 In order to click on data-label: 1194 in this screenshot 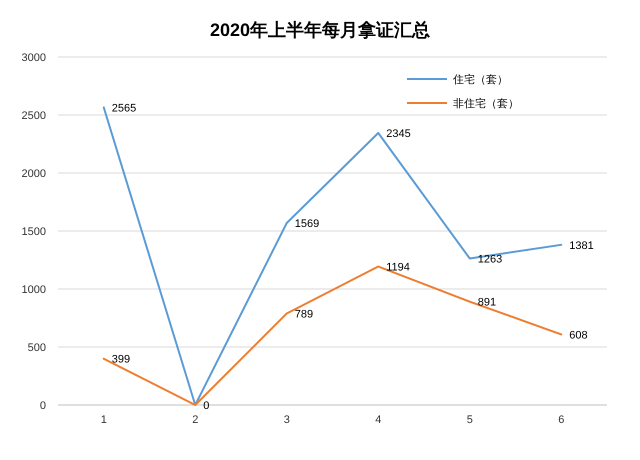, I will do `click(398, 267)`.